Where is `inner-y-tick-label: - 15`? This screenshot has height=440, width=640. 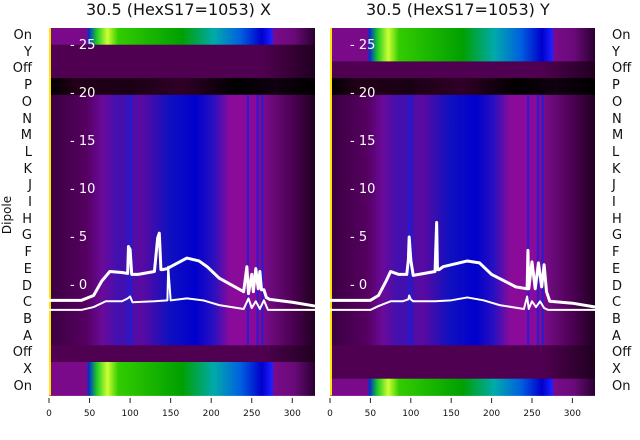 inner-y-tick-label: - 15 is located at coordinates (362, 141).